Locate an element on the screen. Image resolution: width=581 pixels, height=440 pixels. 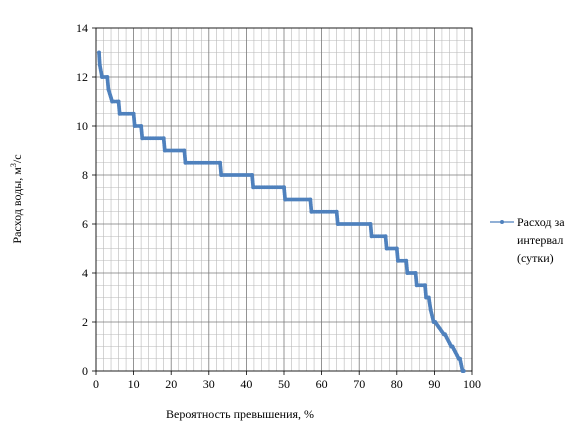
y-tick-label: 12 is located at coordinates (82, 77).